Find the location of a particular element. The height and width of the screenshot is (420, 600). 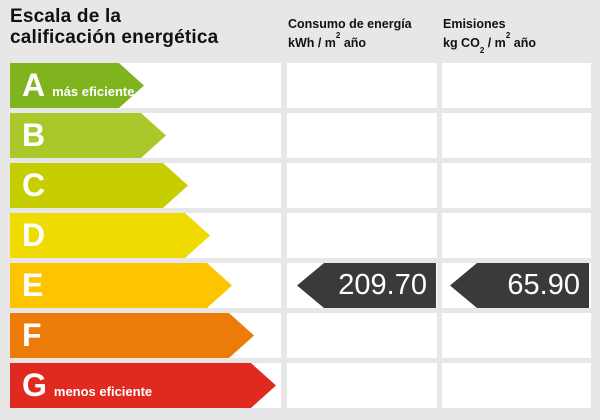

scale-cell: F is located at coordinates (145, 335).